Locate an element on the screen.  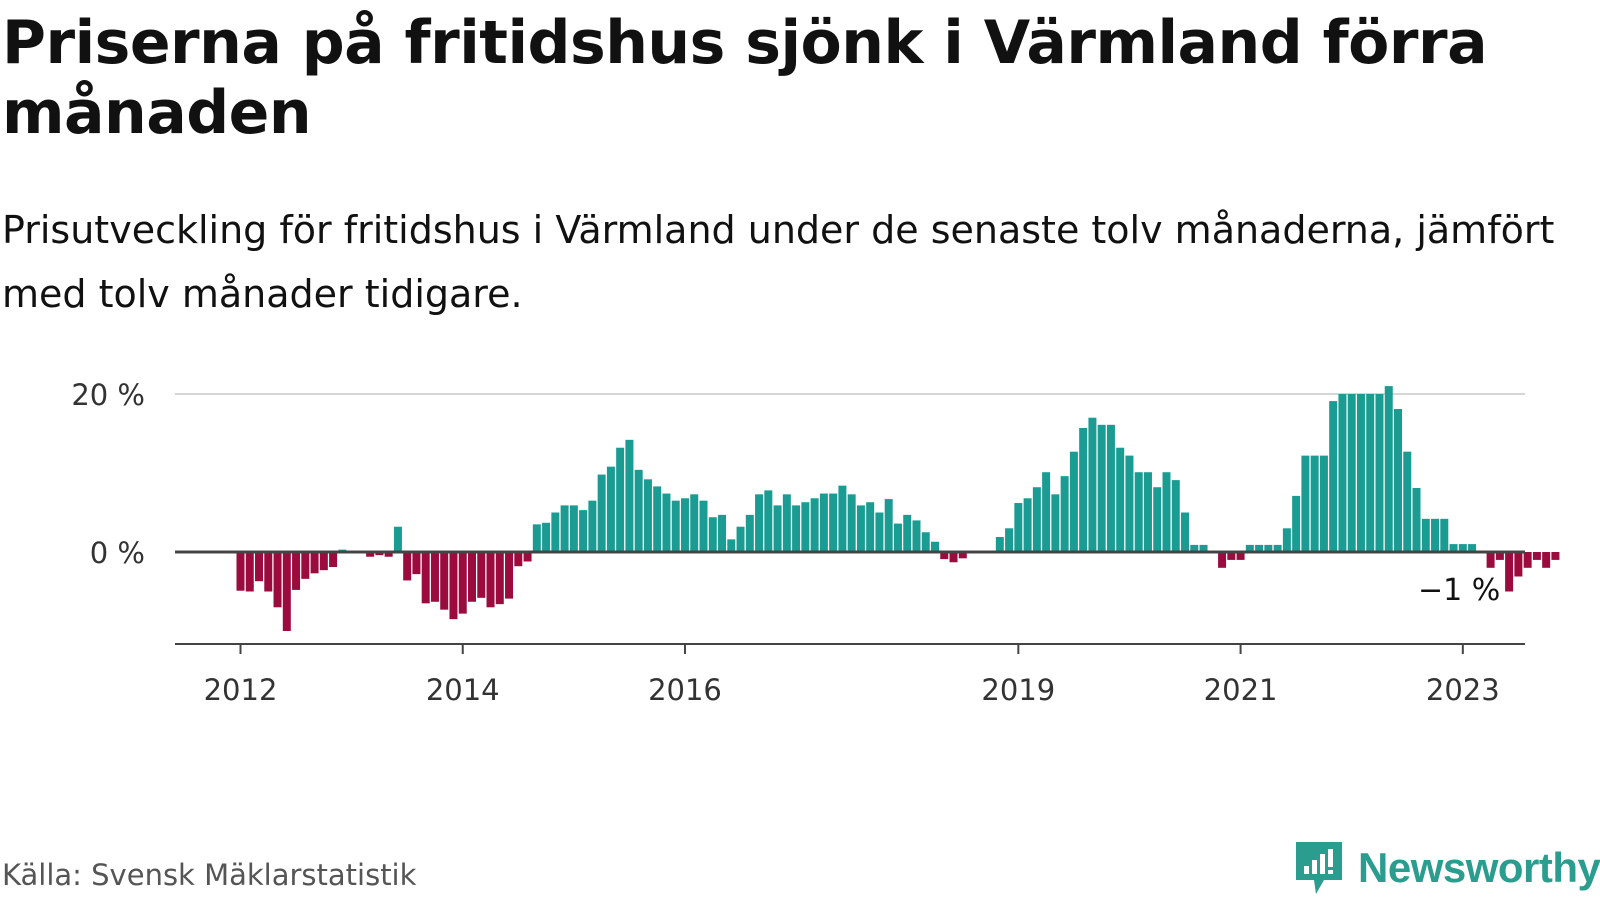
bar: 2021-03: 0.9 % is located at coordinates (1259, 548).